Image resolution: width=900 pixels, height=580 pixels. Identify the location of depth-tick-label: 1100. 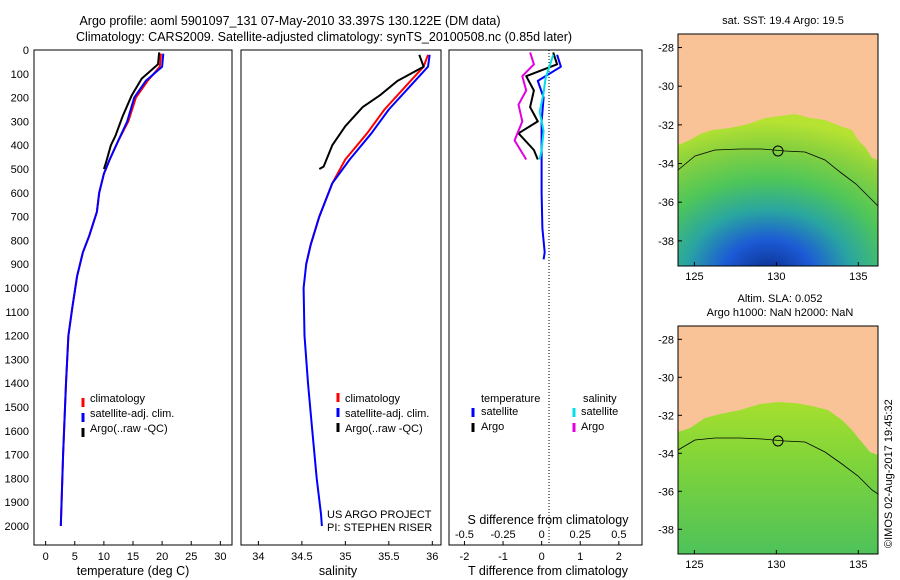
(17, 313).